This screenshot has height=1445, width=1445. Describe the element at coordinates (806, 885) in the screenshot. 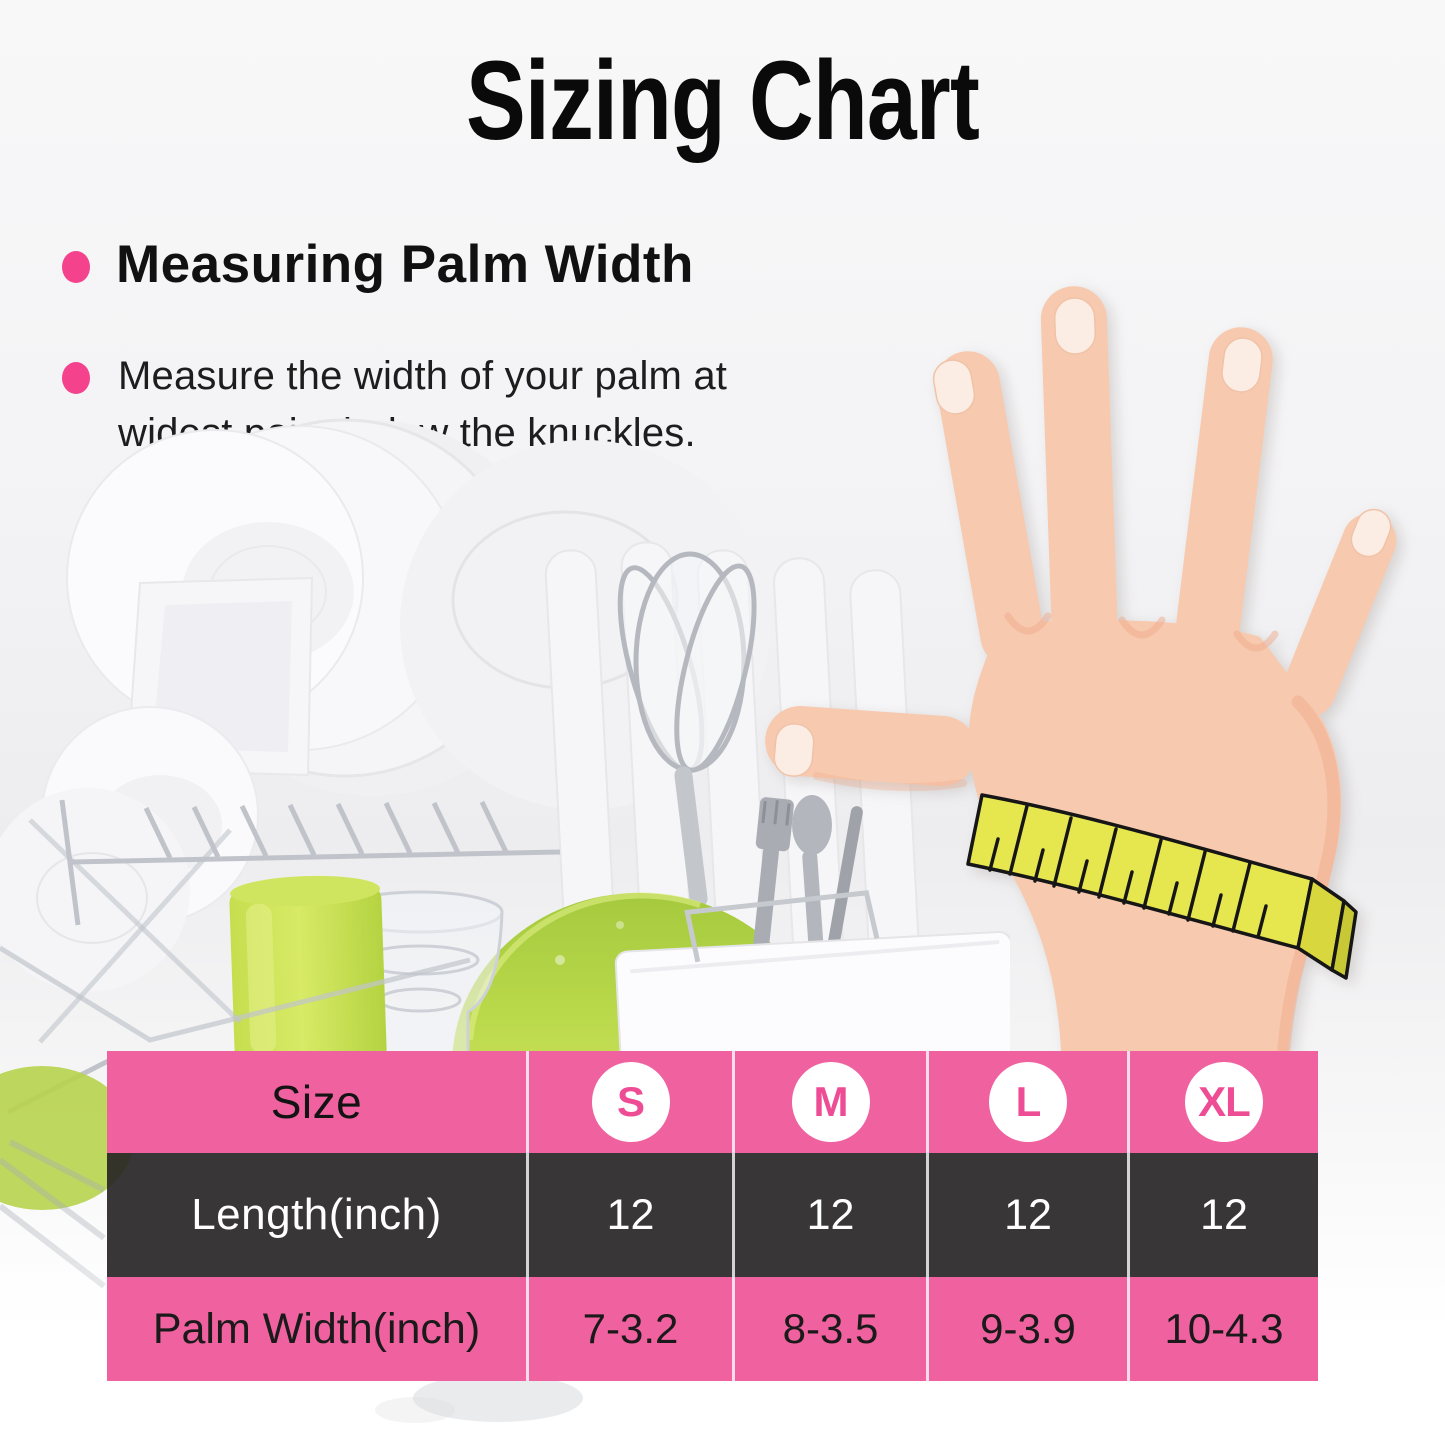

I see `cutlery` at that location.